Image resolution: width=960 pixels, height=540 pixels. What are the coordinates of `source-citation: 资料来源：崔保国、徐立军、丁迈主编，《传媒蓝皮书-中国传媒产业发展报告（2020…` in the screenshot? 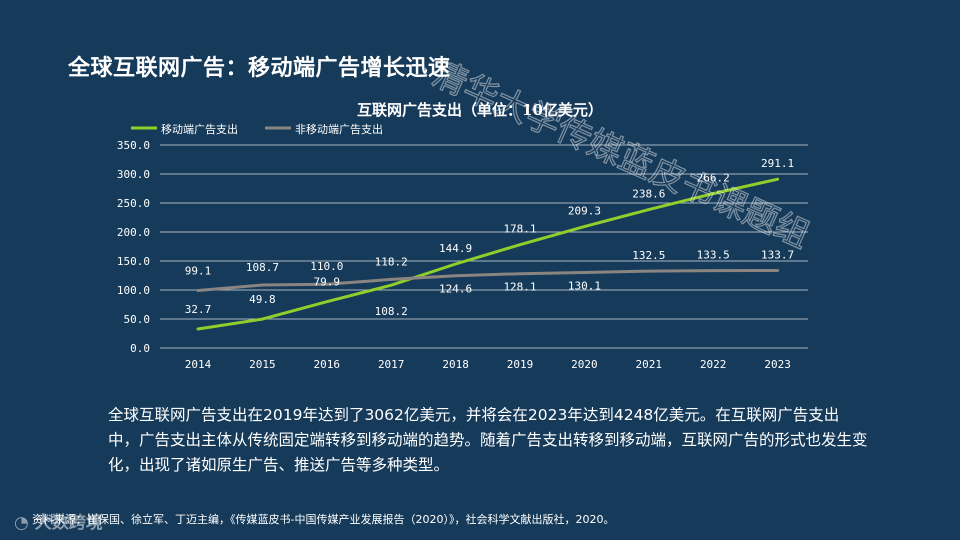 It's located at (323, 519).